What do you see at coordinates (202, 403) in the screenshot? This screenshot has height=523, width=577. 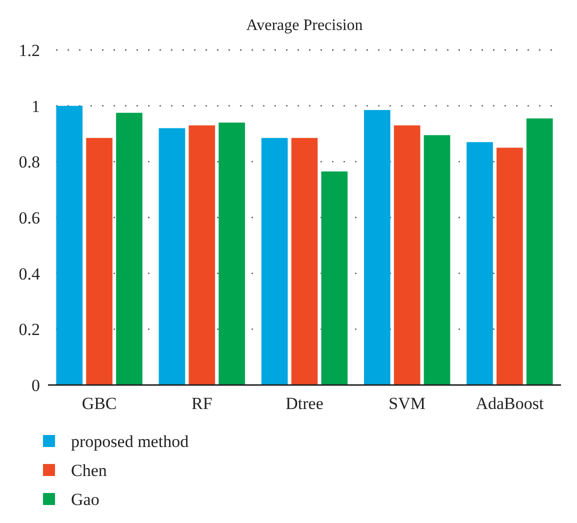 I see `x-tick-label: RF` at bounding box center [202, 403].